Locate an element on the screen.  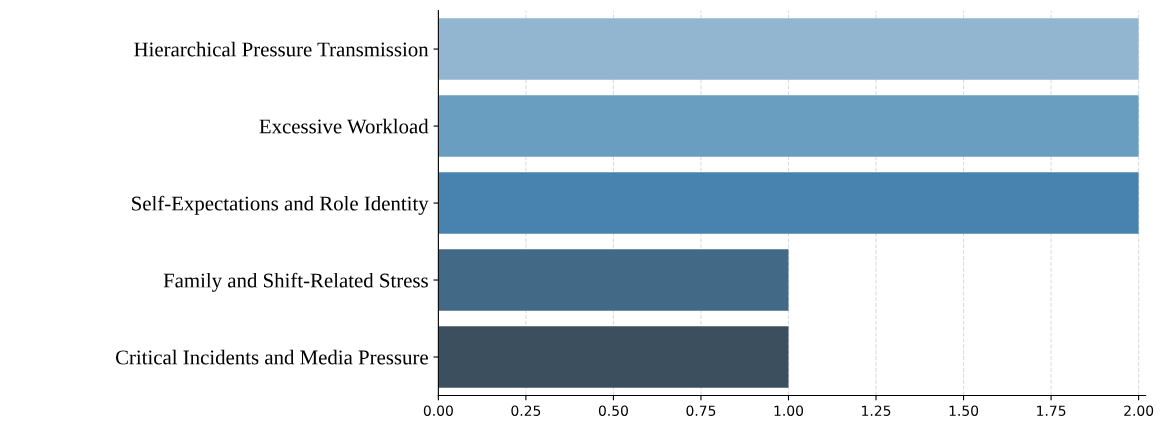
y-tick-label: Hierarchical Pressure Transmission is located at coordinates (281, 49).